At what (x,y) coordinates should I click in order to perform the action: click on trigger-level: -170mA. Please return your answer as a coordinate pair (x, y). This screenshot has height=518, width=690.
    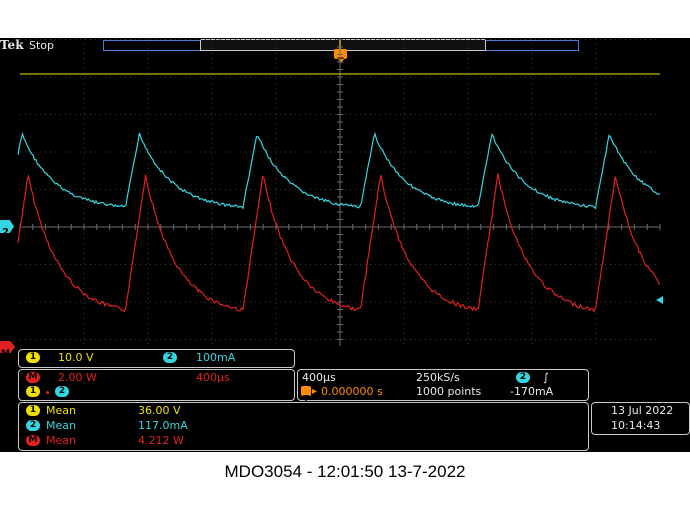
    Looking at the image, I should click on (532, 391).